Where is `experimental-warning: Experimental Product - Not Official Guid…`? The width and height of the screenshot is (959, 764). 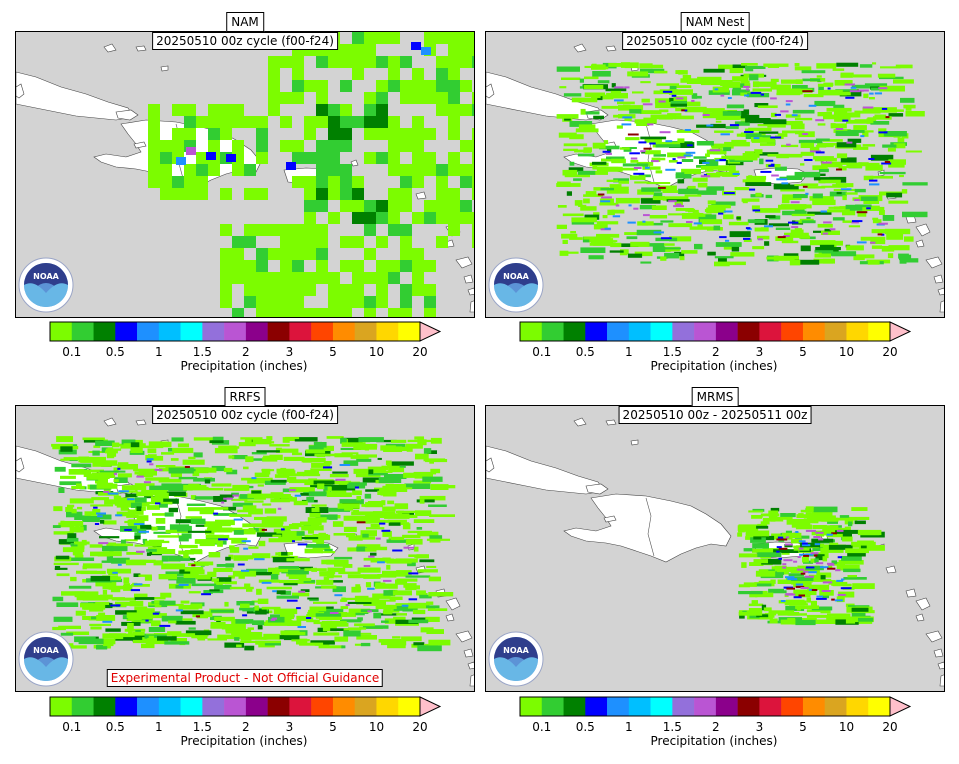
experimental-warning: Experimental Product - Not Official Guid… is located at coordinates (245, 678).